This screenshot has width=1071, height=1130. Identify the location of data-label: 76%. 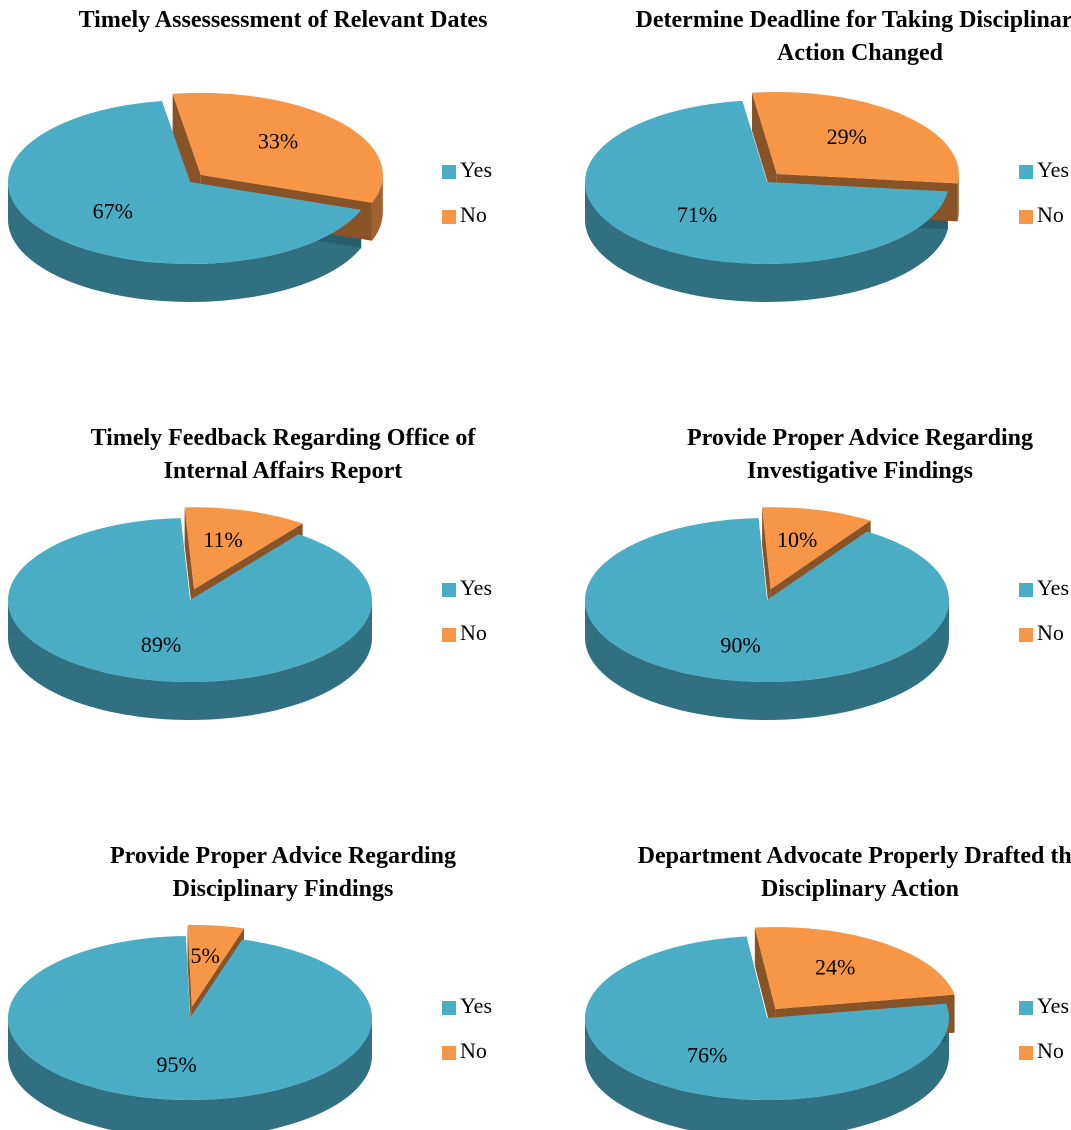
(707, 1054).